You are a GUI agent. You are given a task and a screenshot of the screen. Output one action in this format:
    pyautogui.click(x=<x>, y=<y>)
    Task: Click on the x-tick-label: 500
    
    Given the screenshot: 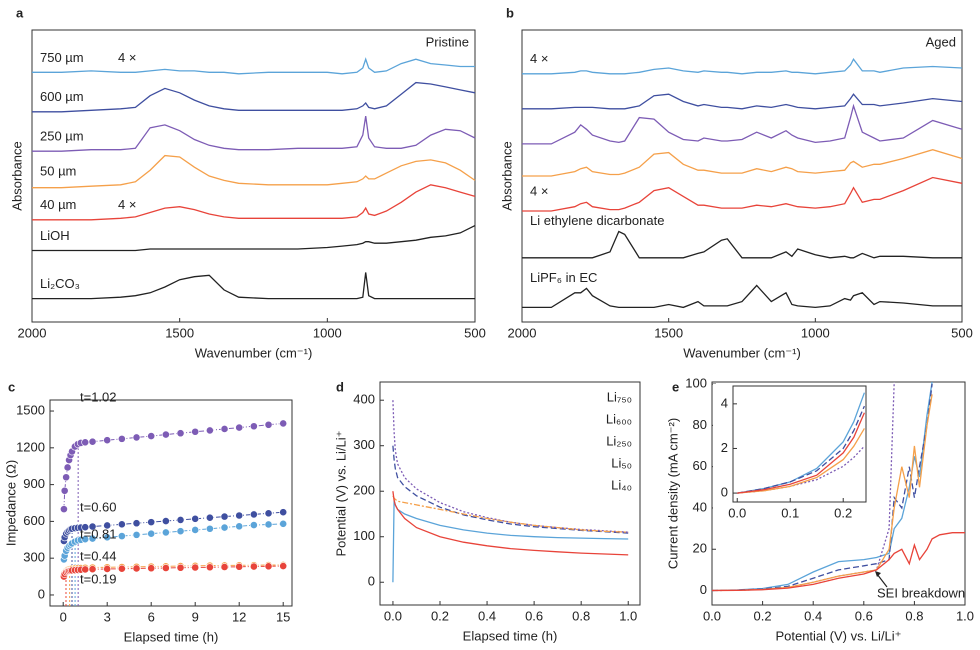 What is the action you would take?
    pyautogui.click(x=962, y=332)
    